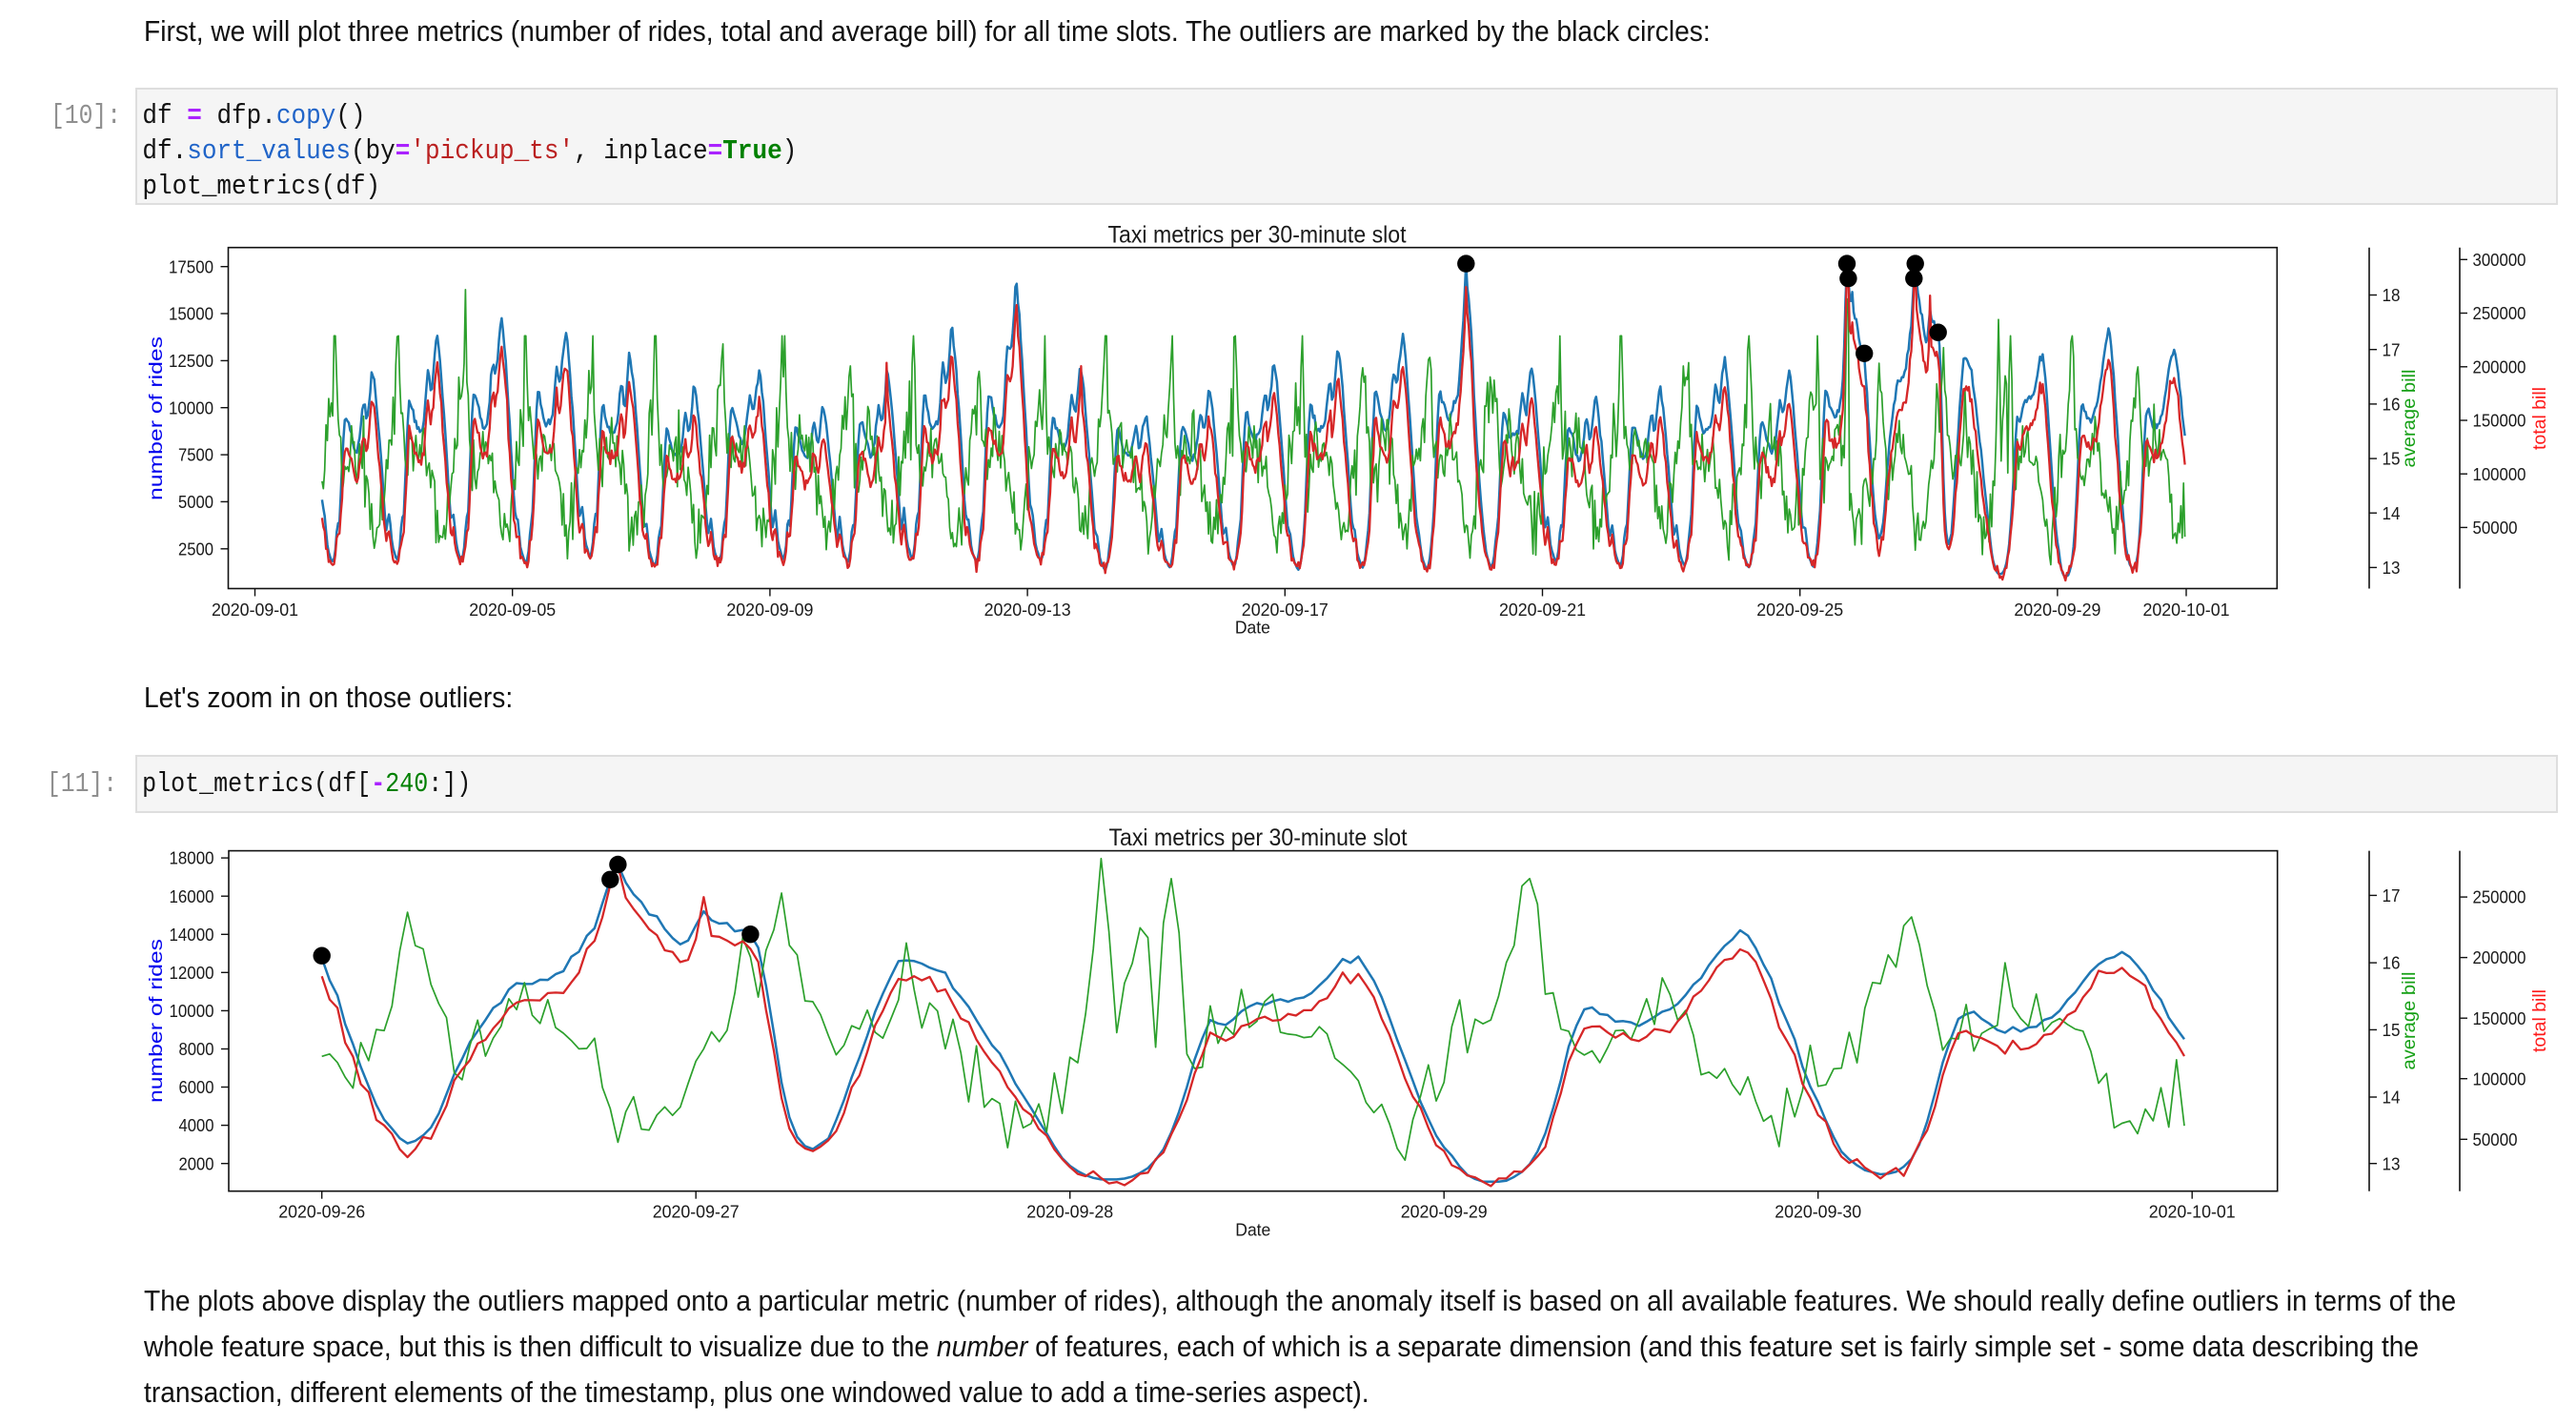 The width and height of the screenshot is (2576, 1424). What do you see at coordinates (192, 897) in the screenshot?
I see `svg-text: 16000` at bounding box center [192, 897].